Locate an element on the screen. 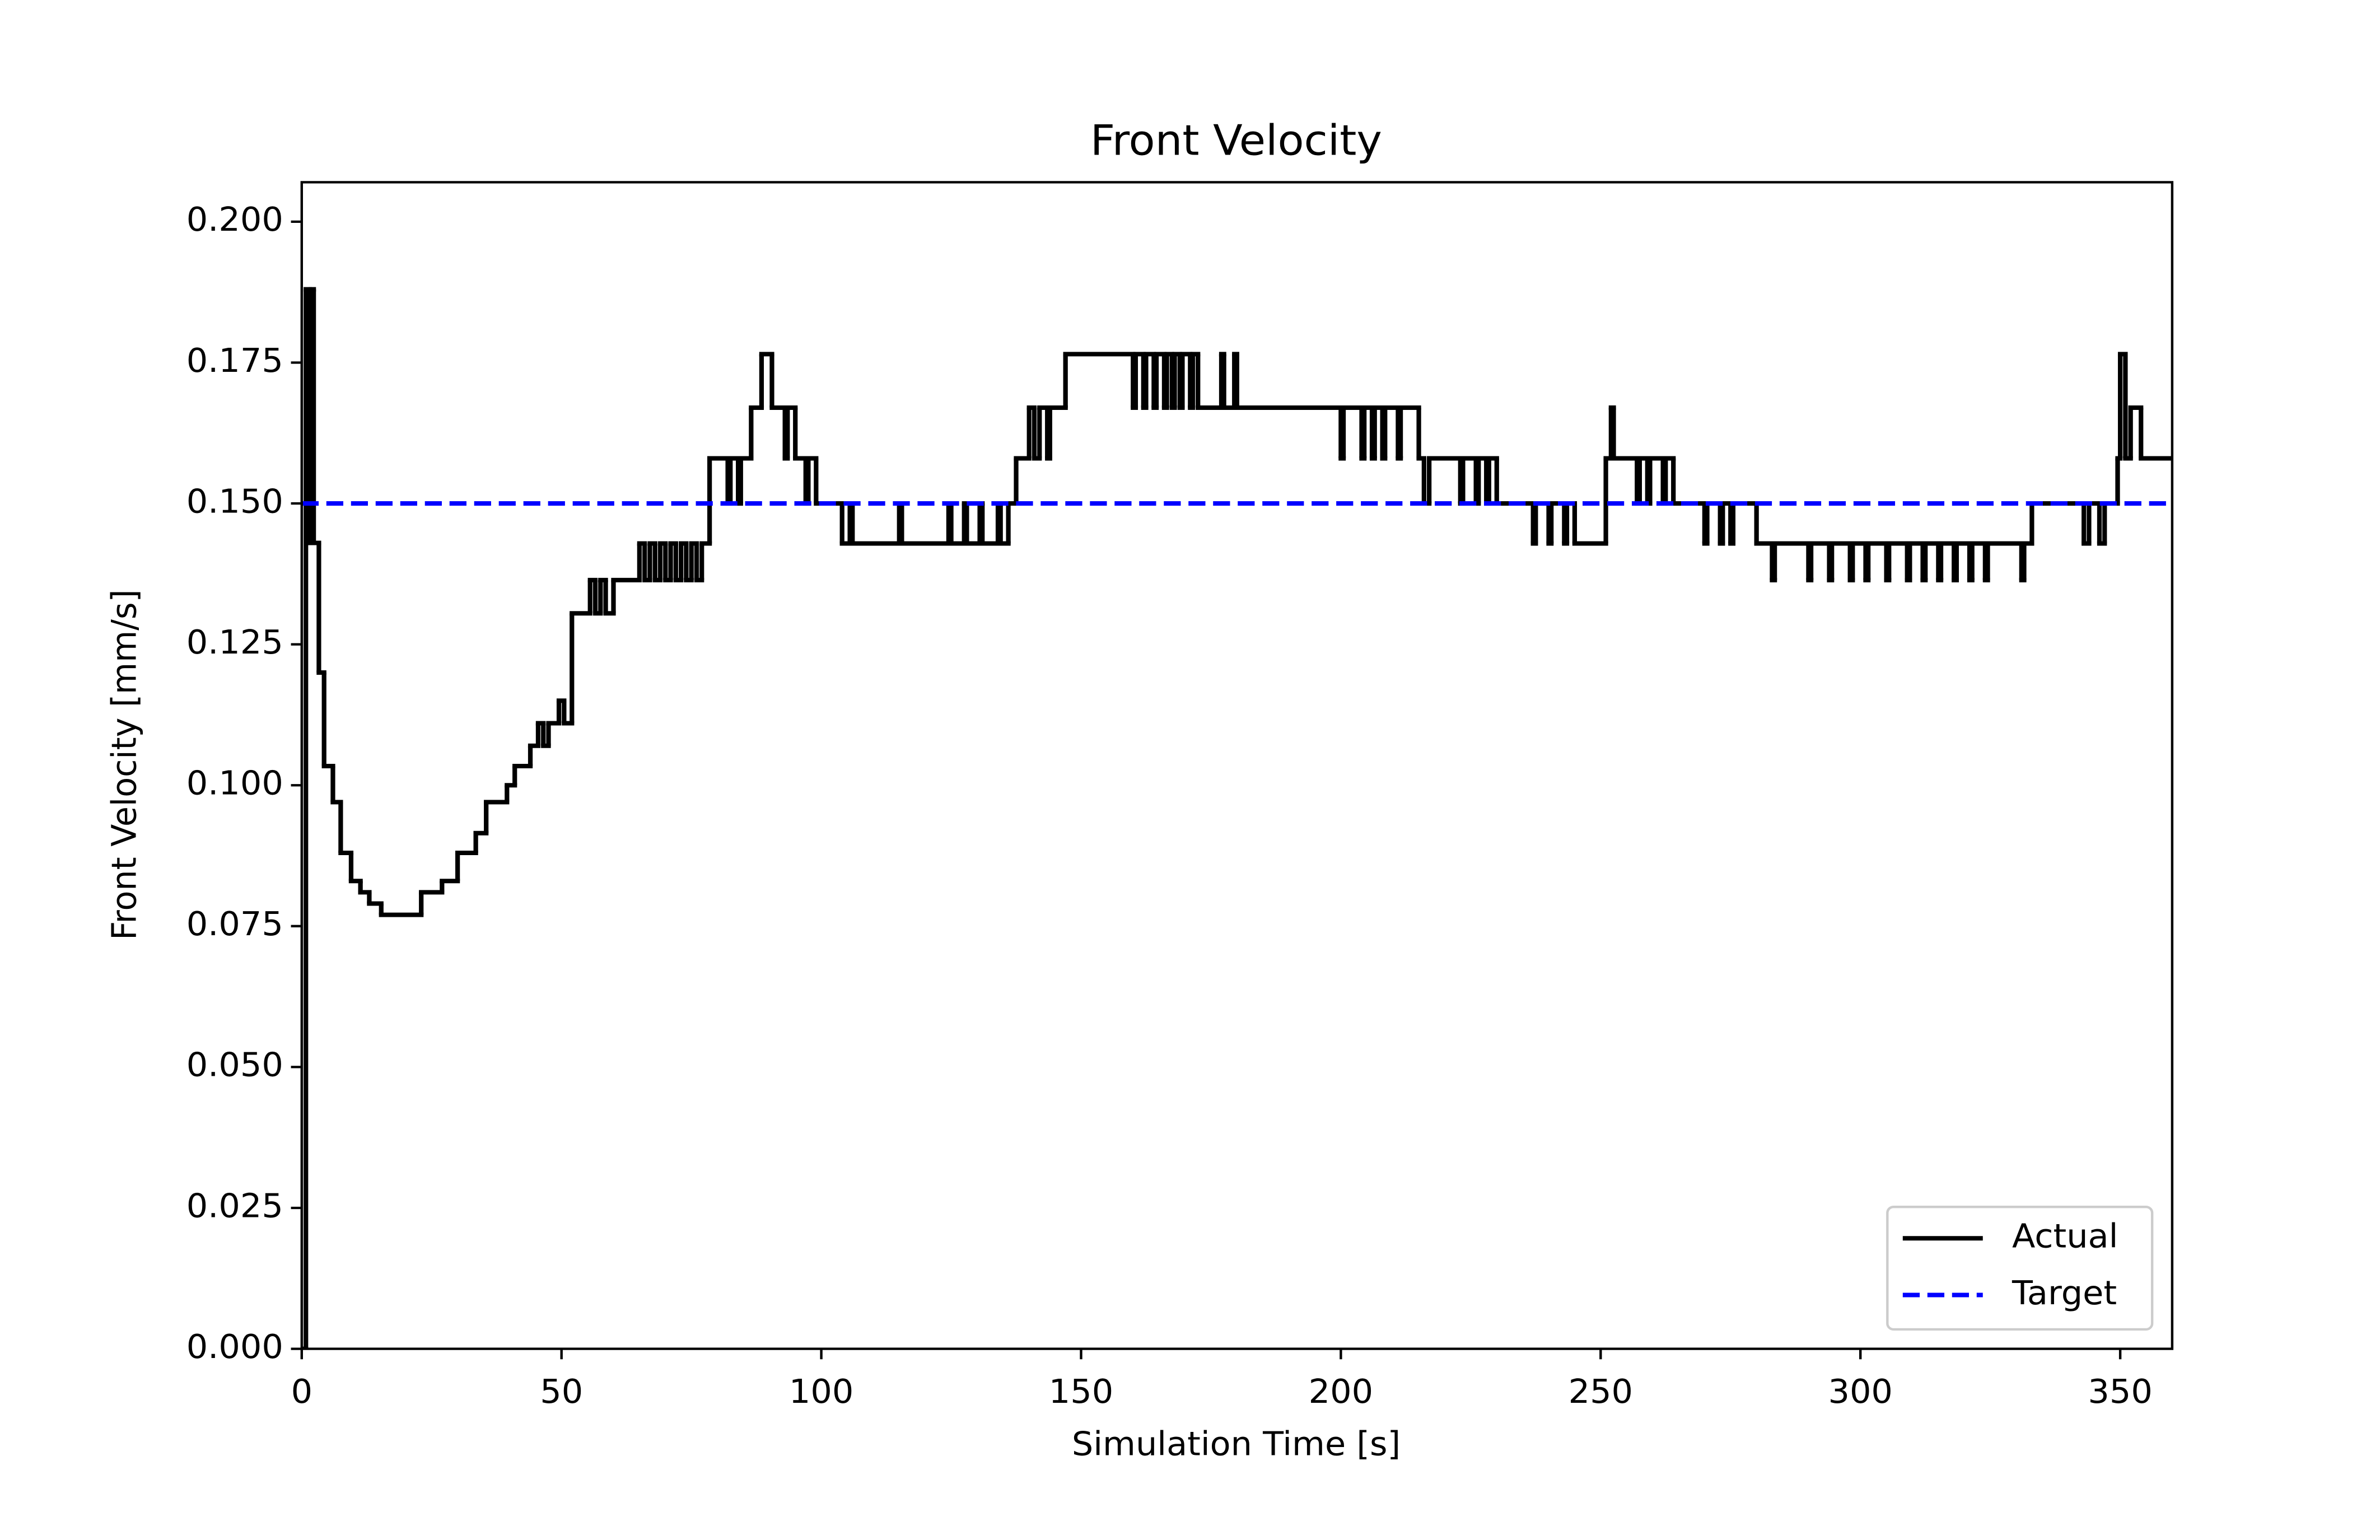 The width and height of the screenshot is (2380, 1540). y-tick-label: 0.125 is located at coordinates (235, 643).